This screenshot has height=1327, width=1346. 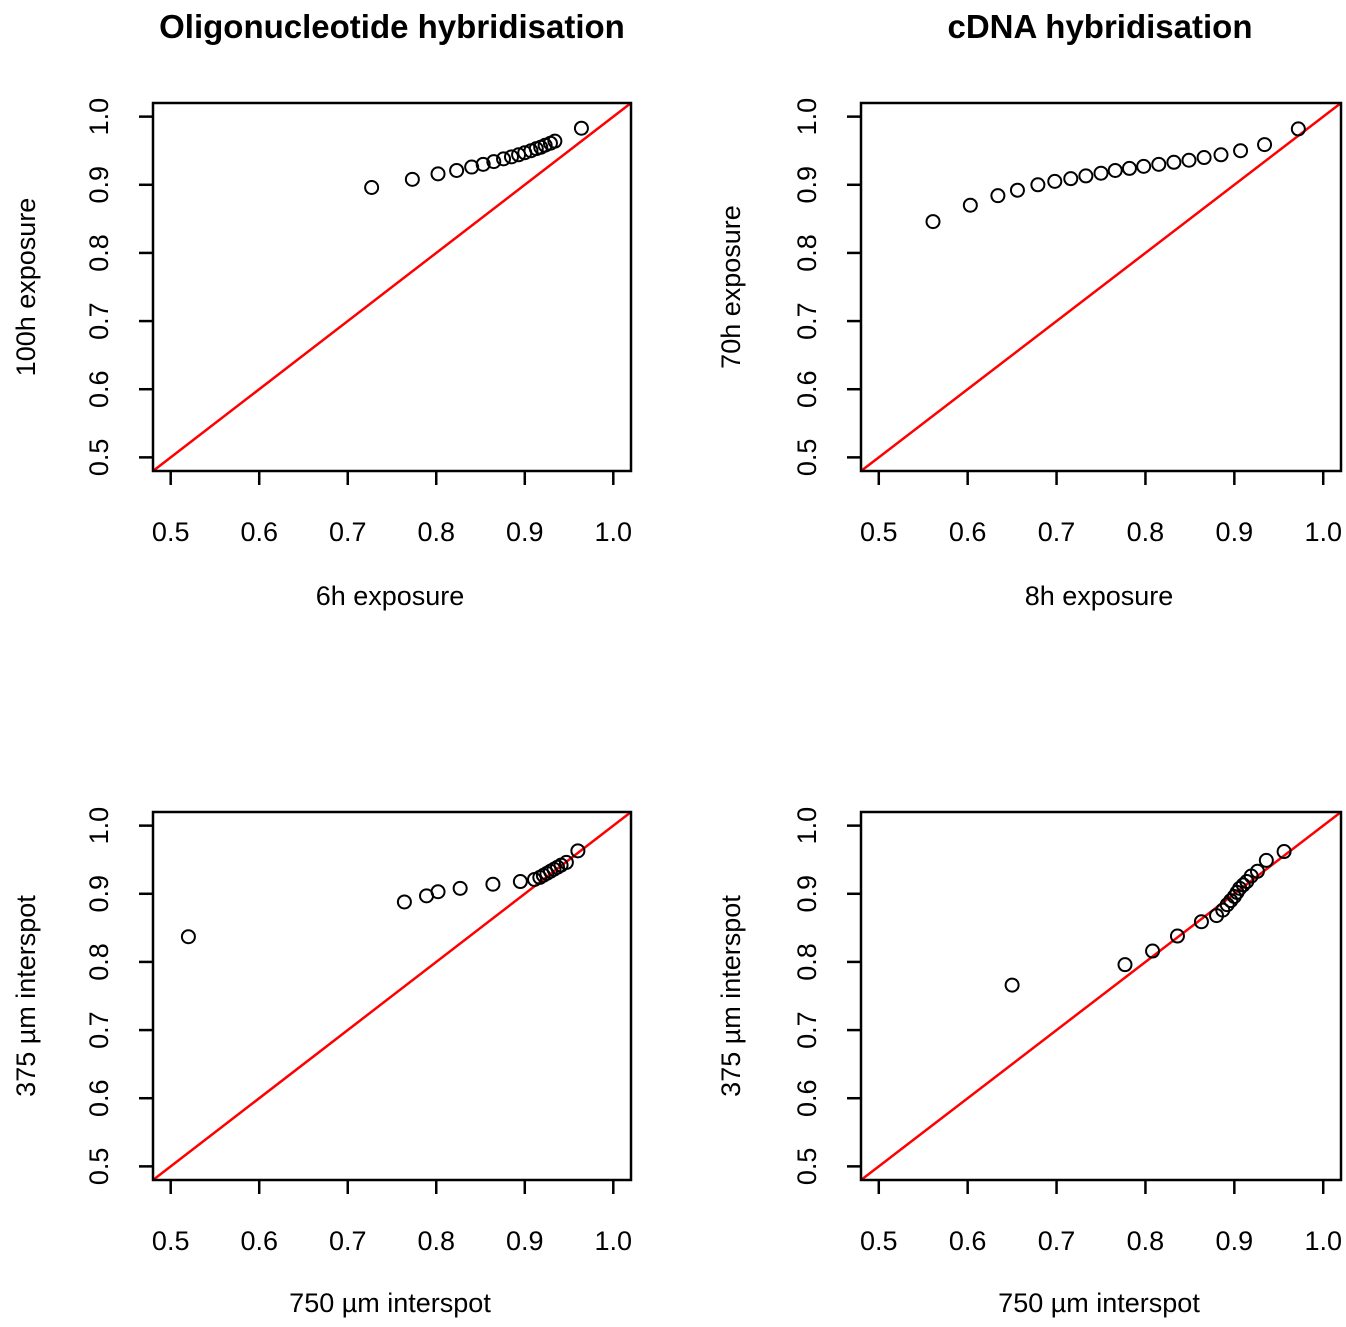 I want to click on y-axis-label: 100h exposure, so click(x=26, y=287).